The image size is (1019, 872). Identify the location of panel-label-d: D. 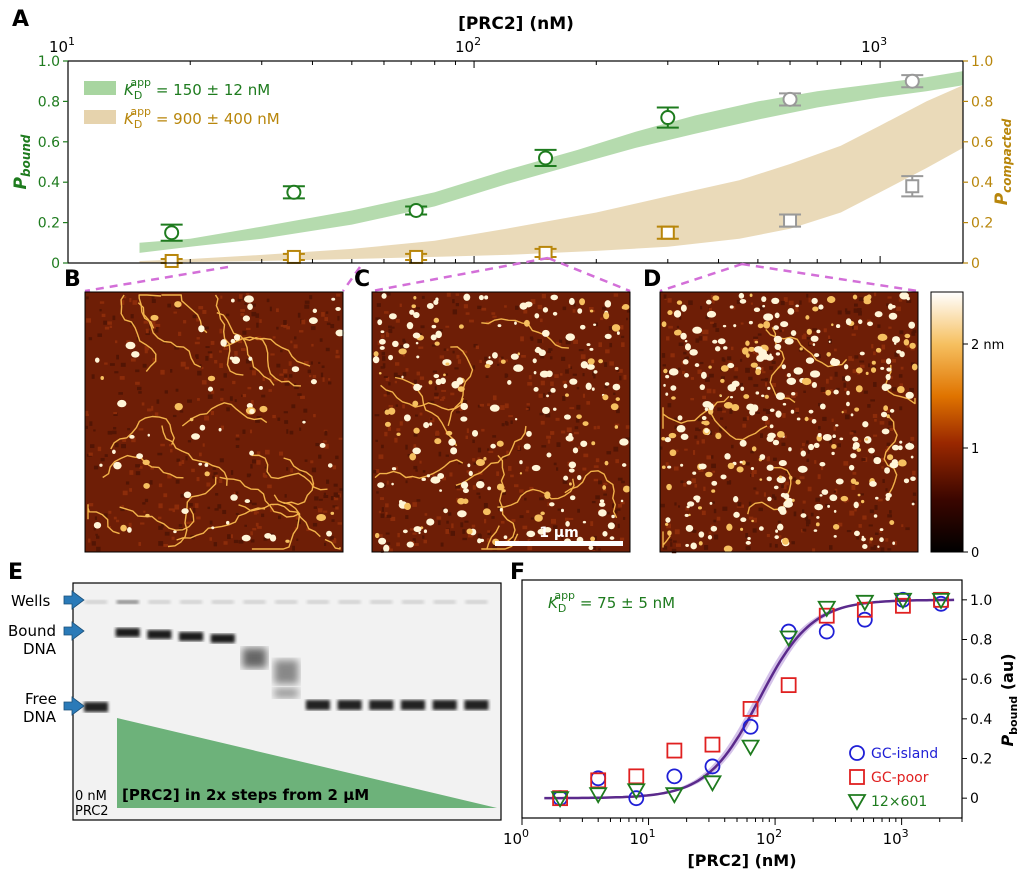
(652, 279).